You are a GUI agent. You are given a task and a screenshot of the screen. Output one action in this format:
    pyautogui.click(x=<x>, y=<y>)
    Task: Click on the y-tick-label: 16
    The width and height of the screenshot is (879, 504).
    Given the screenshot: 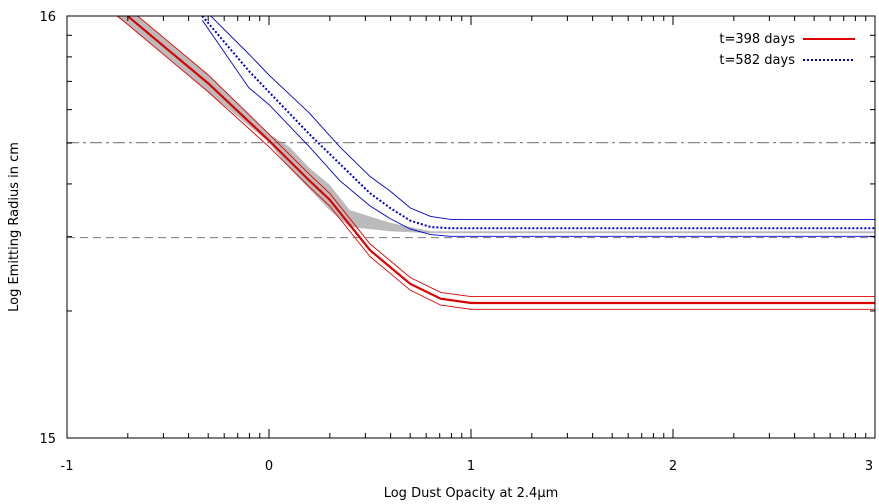 What is the action you would take?
    pyautogui.click(x=47, y=17)
    